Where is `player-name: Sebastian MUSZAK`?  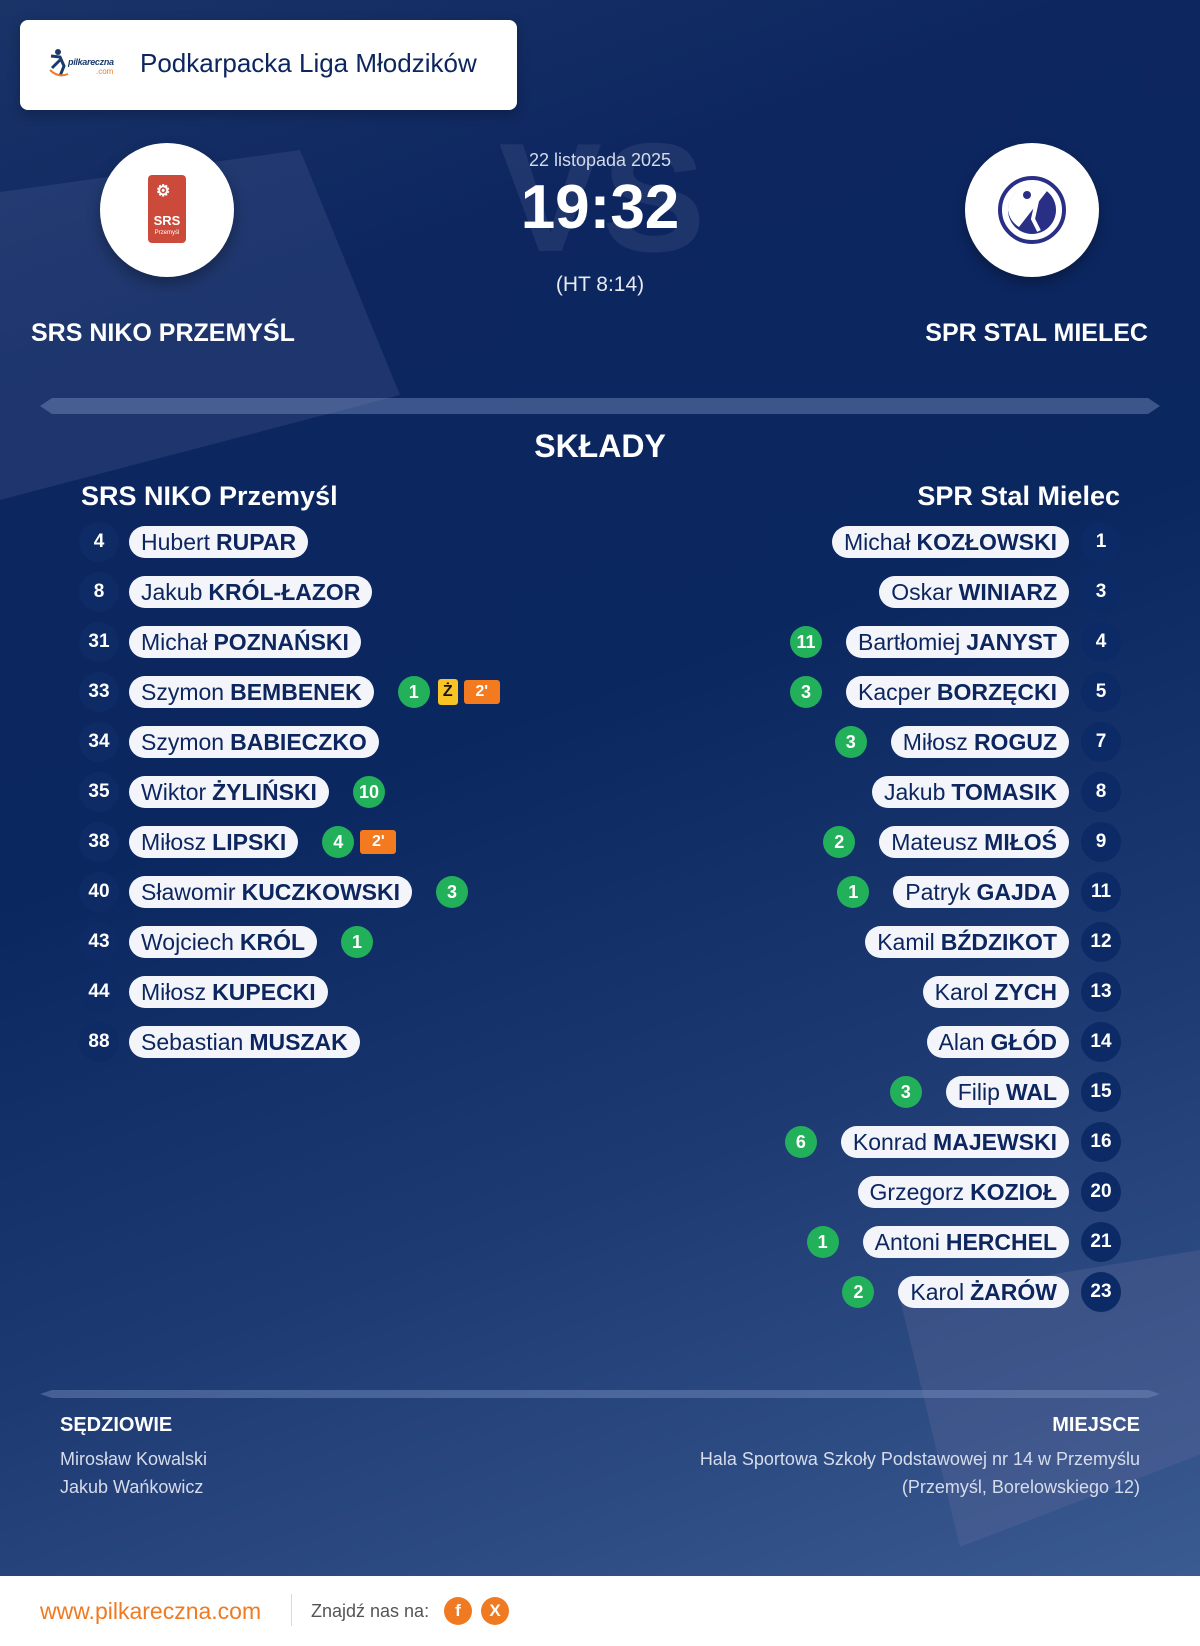
player-name: Sebastian MUSZAK is located at coordinates (244, 1042).